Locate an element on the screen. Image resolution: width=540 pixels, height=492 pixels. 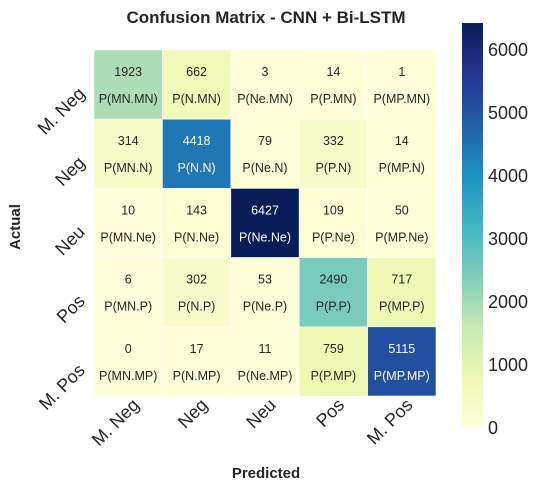
cell-label: P(Ne.Ne) is located at coordinates (265, 237).